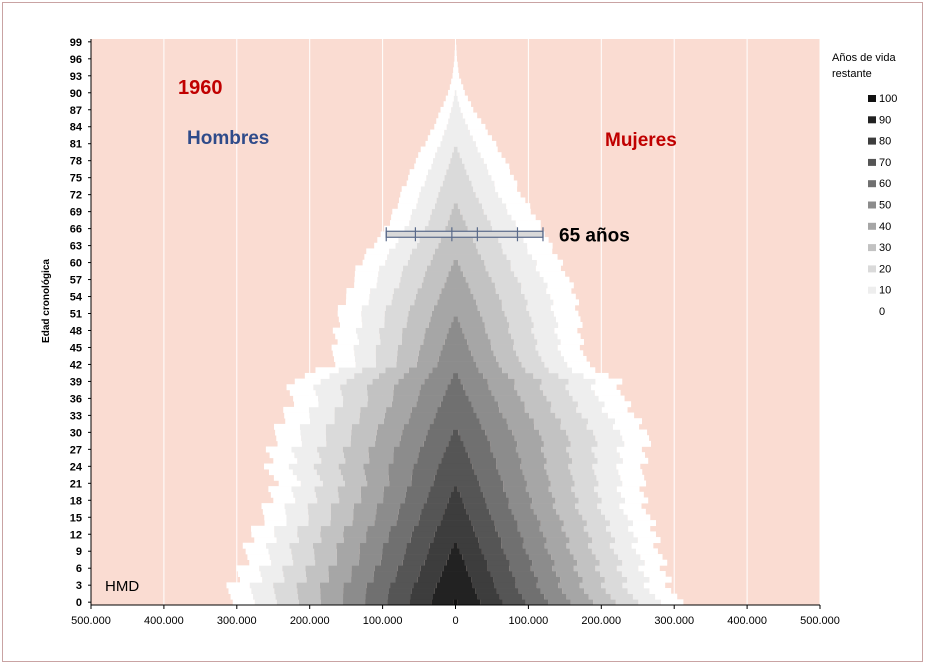 The height and width of the screenshot is (666, 925). What do you see at coordinates (885, 269) in the screenshot?
I see `legend-label: 20` at bounding box center [885, 269].